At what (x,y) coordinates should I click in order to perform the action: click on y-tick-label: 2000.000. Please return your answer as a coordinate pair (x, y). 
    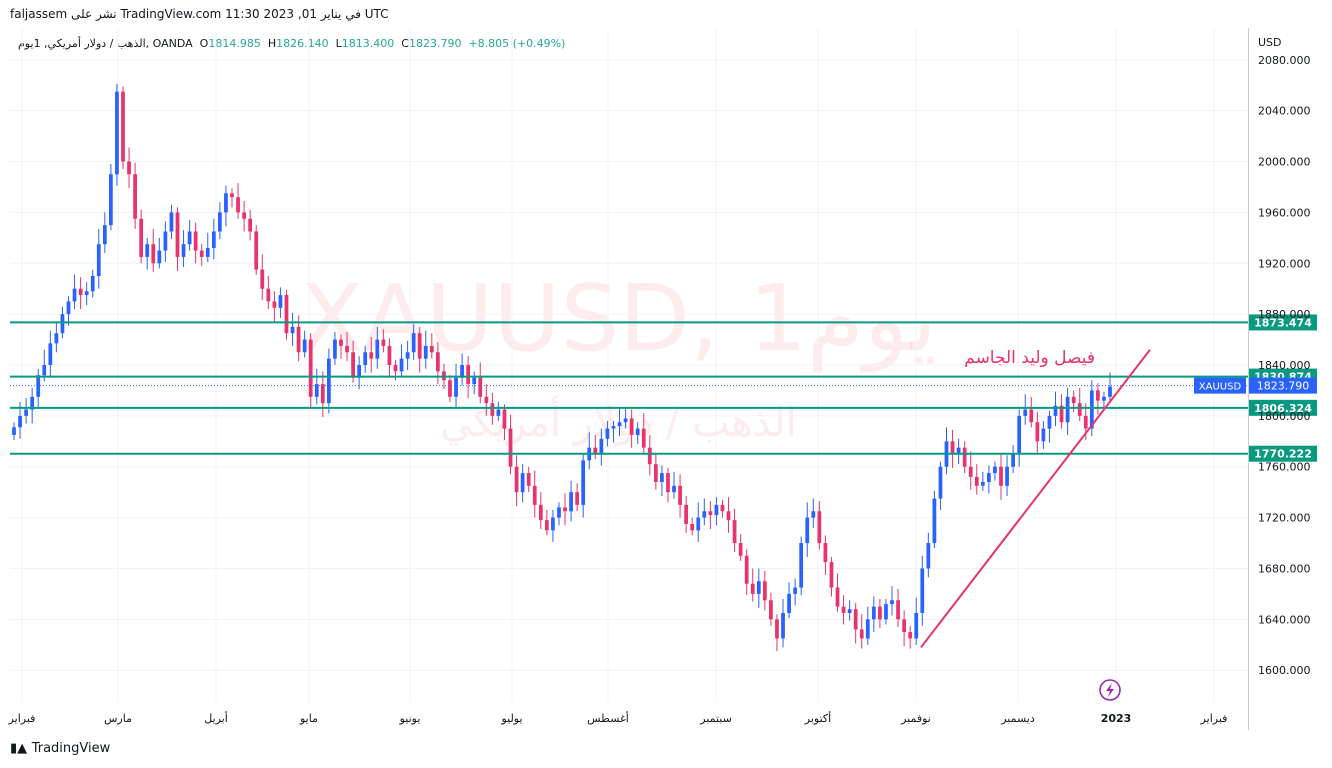
    Looking at the image, I should click on (1284, 162).